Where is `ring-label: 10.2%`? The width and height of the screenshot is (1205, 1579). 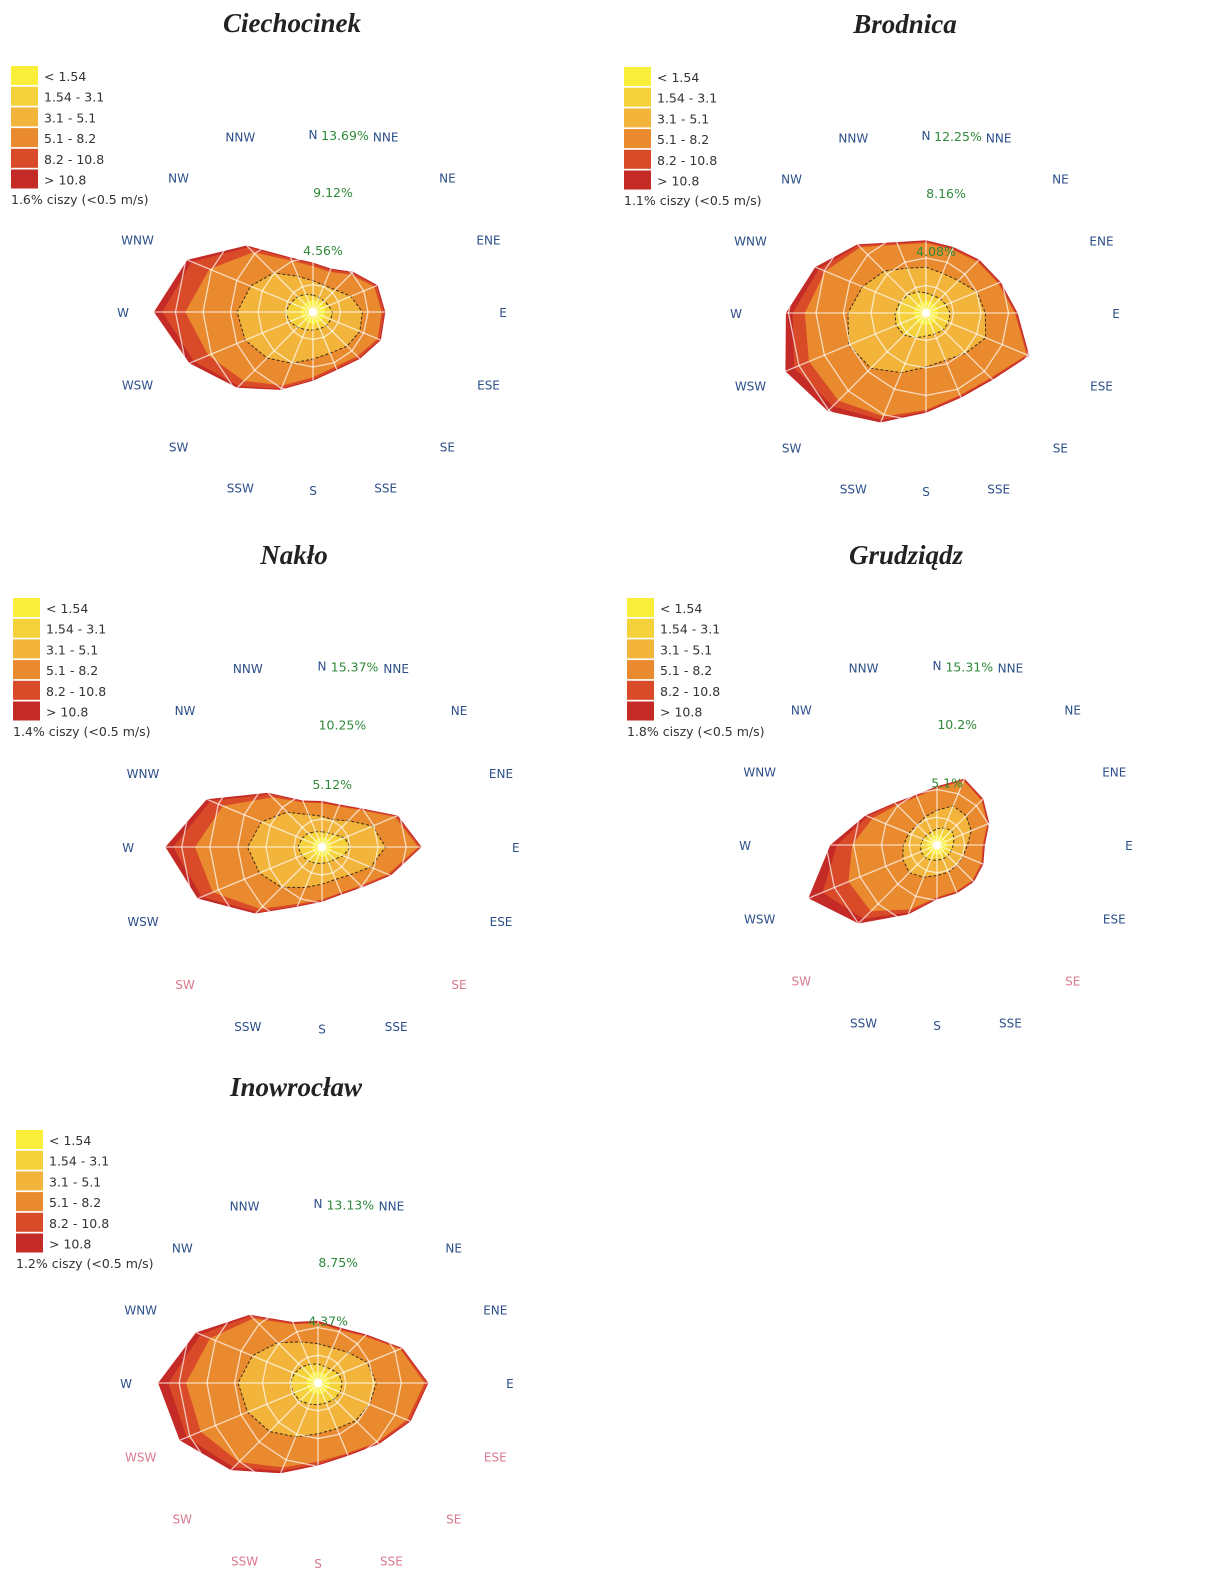
ring-label: 10.2% is located at coordinates (957, 724).